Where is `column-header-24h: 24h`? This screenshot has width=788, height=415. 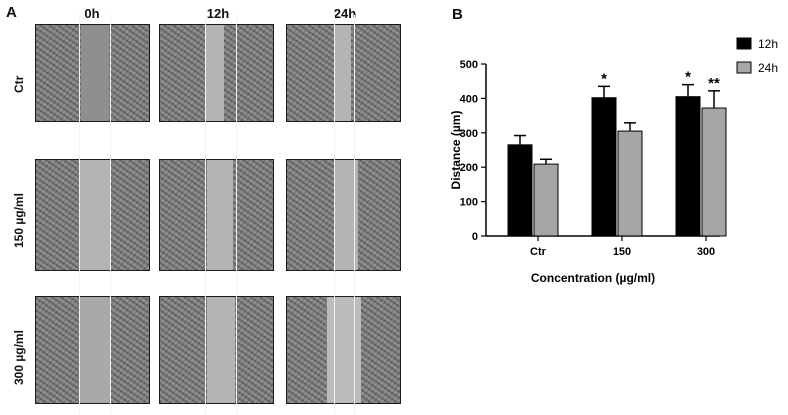
column-header-24h: 24h is located at coordinates (345, 13).